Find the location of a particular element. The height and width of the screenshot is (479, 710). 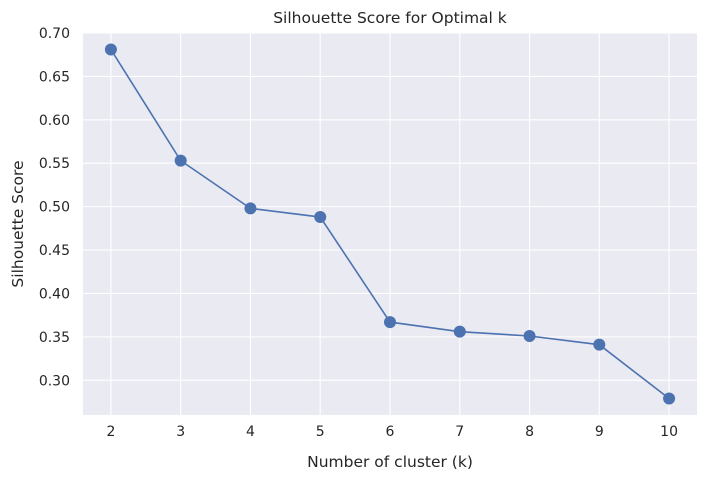

x-tick-label: 9 is located at coordinates (599, 432).